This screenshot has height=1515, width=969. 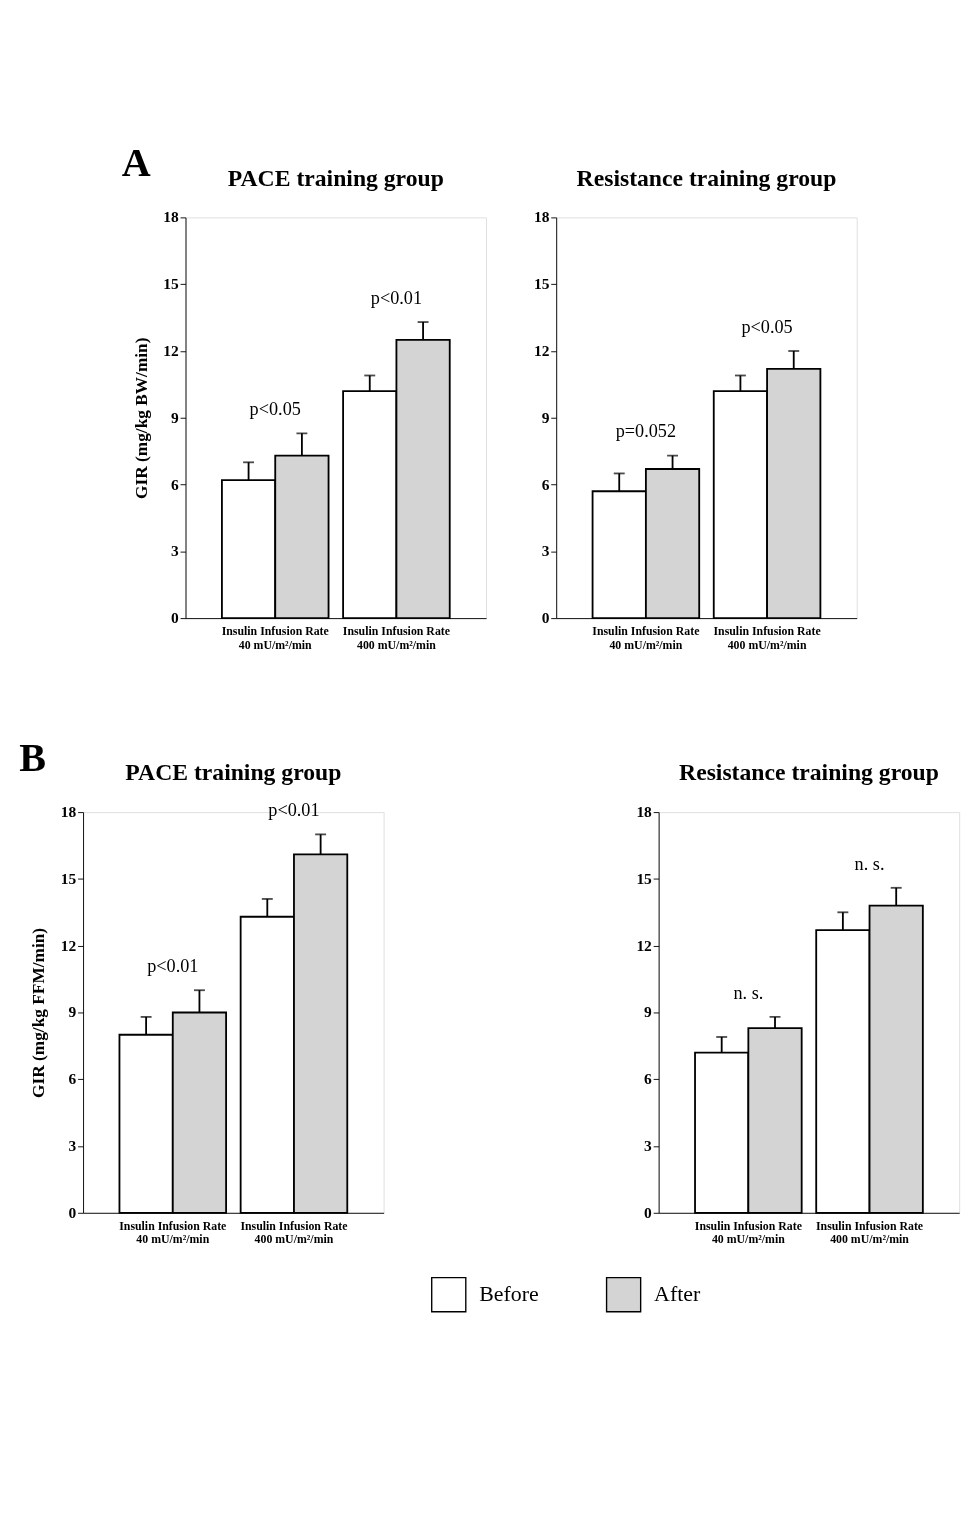 What do you see at coordinates (39, 1012) in the screenshot?
I see `y-axis-title: GIR (mg/kg FFM/min)` at bounding box center [39, 1012].